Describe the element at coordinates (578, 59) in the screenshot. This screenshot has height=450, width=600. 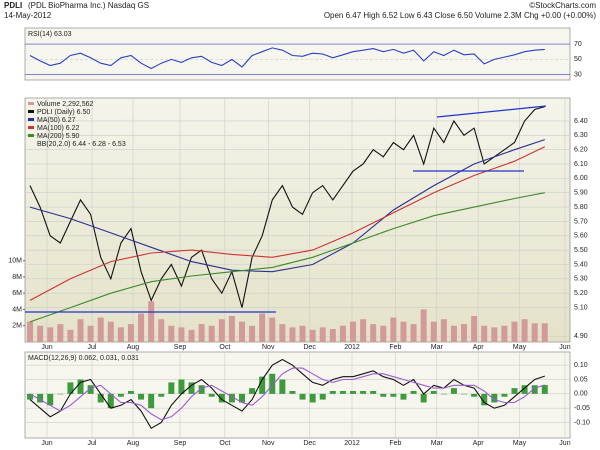
I see `y-tick-label: 50` at that location.